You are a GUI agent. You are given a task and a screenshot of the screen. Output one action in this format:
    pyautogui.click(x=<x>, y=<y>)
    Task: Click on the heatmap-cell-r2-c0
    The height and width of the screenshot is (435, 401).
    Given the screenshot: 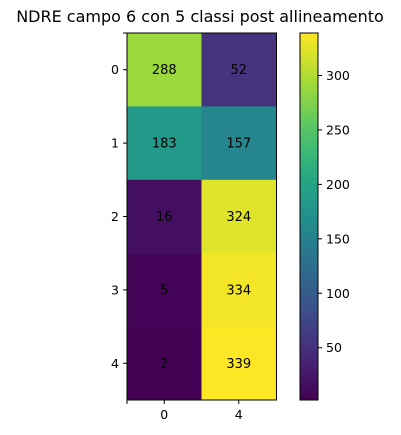 What is the action you would take?
    pyautogui.click(x=164, y=216)
    